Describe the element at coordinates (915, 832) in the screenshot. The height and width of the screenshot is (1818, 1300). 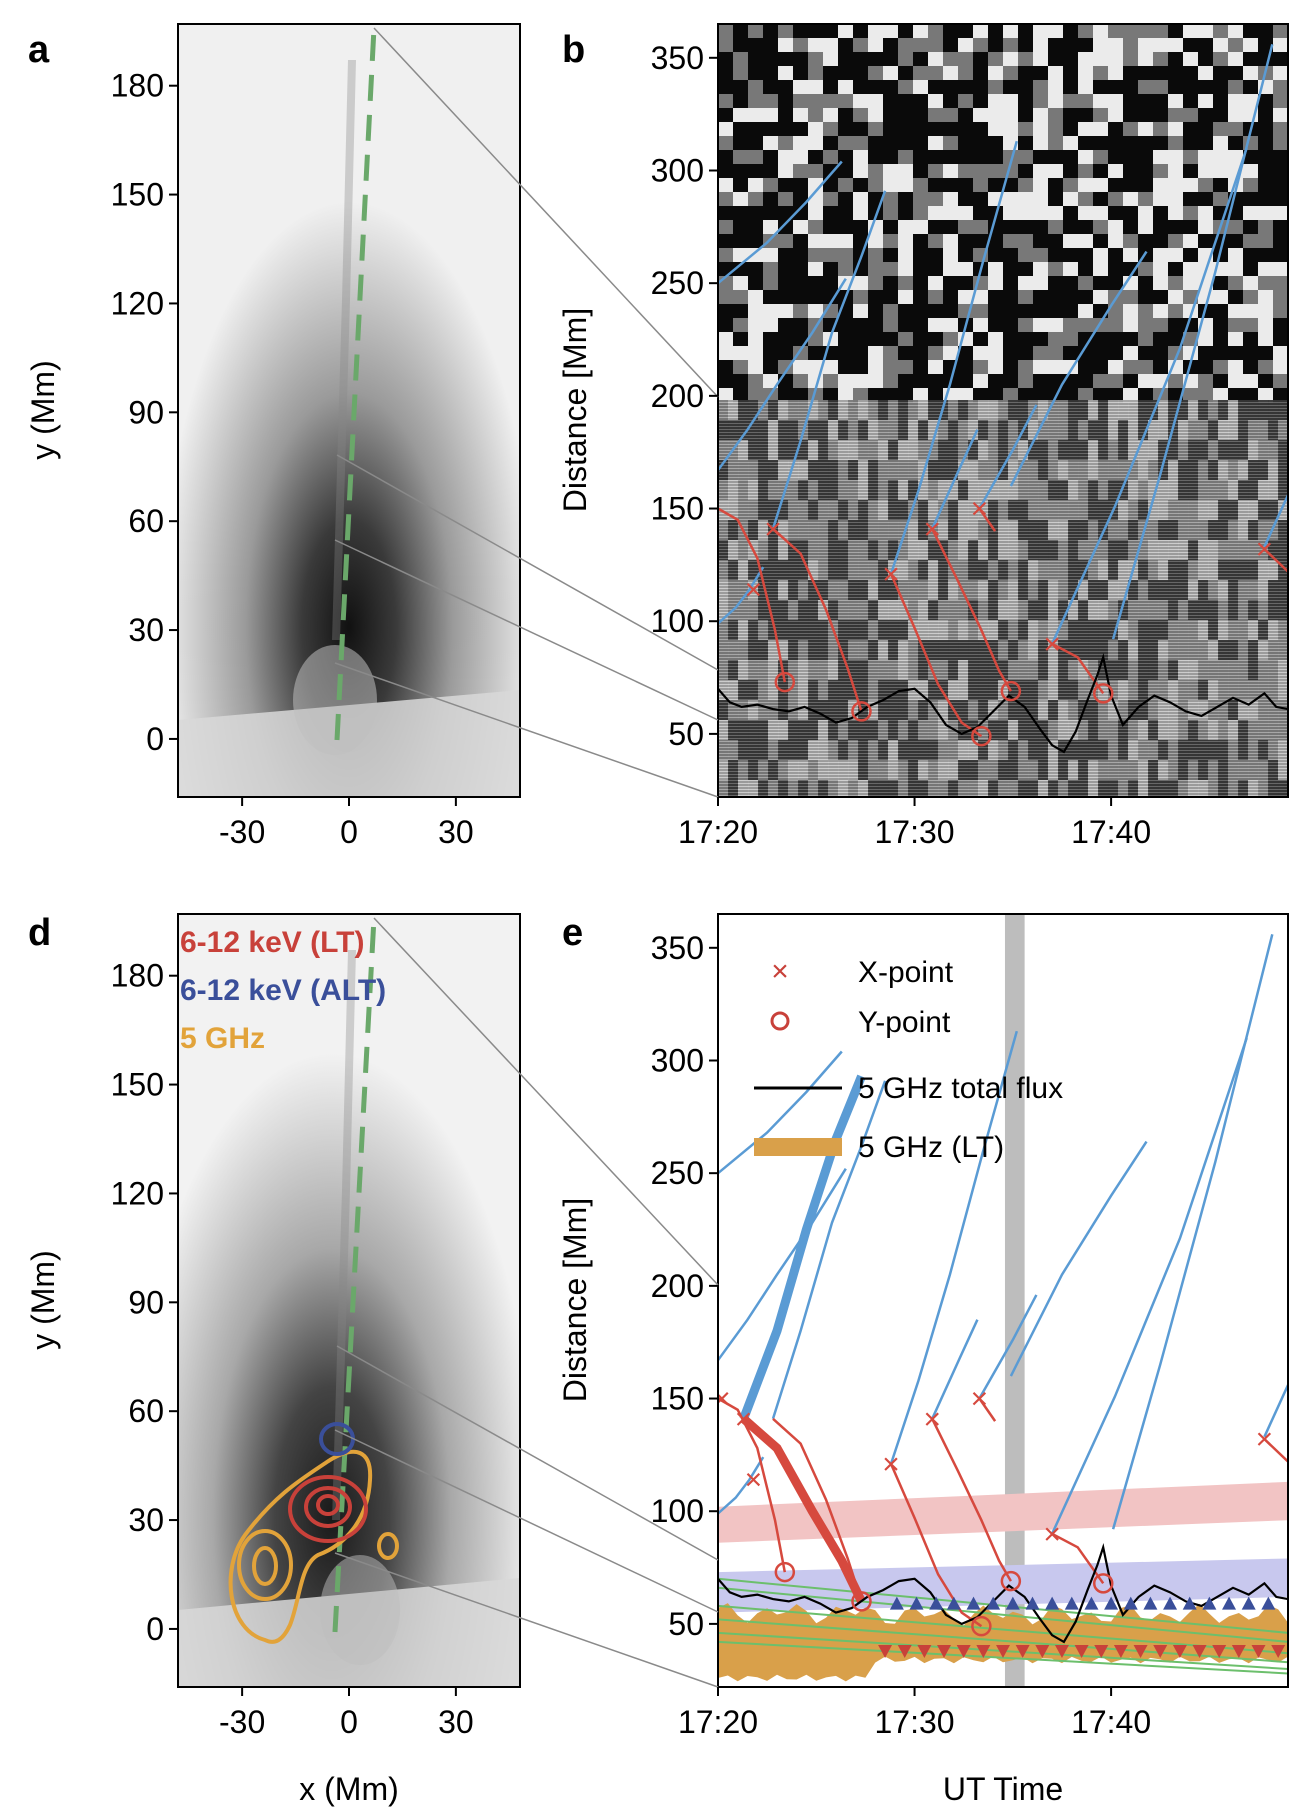
I see `panel-b-xtick-label: 17:30` at that location.